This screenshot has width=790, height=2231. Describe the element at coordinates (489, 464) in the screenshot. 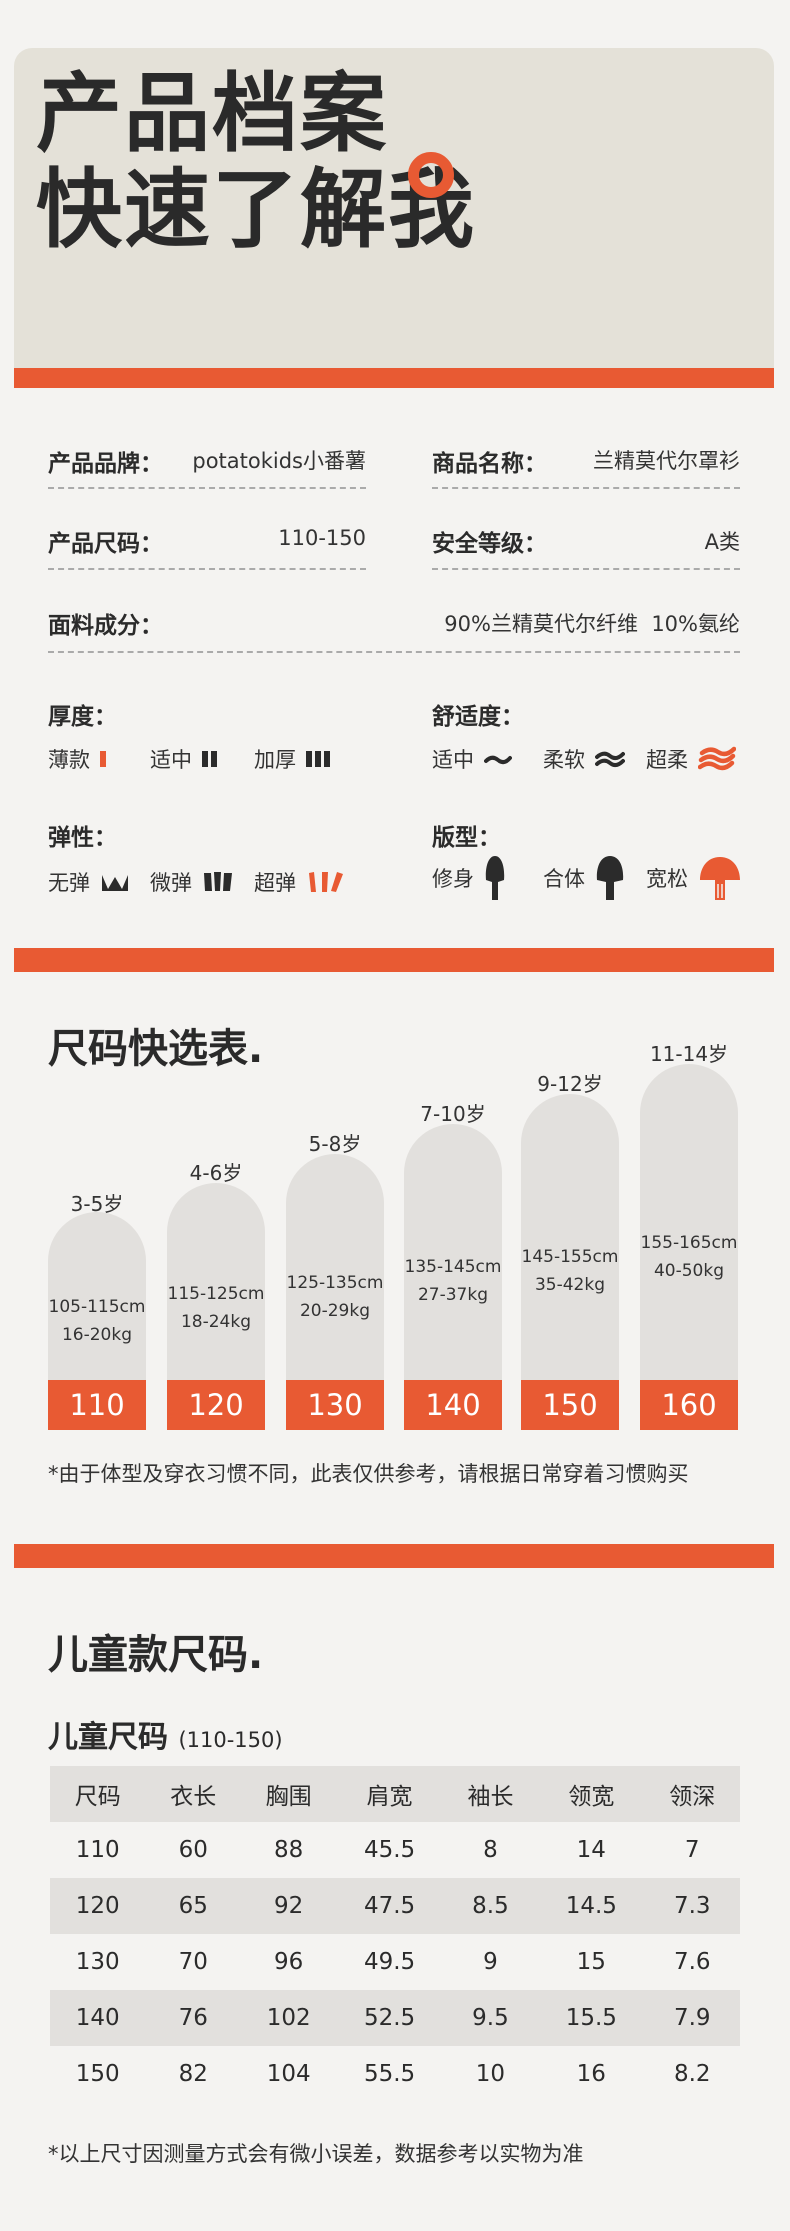

I see `name-label: 商品名称：` at that location.